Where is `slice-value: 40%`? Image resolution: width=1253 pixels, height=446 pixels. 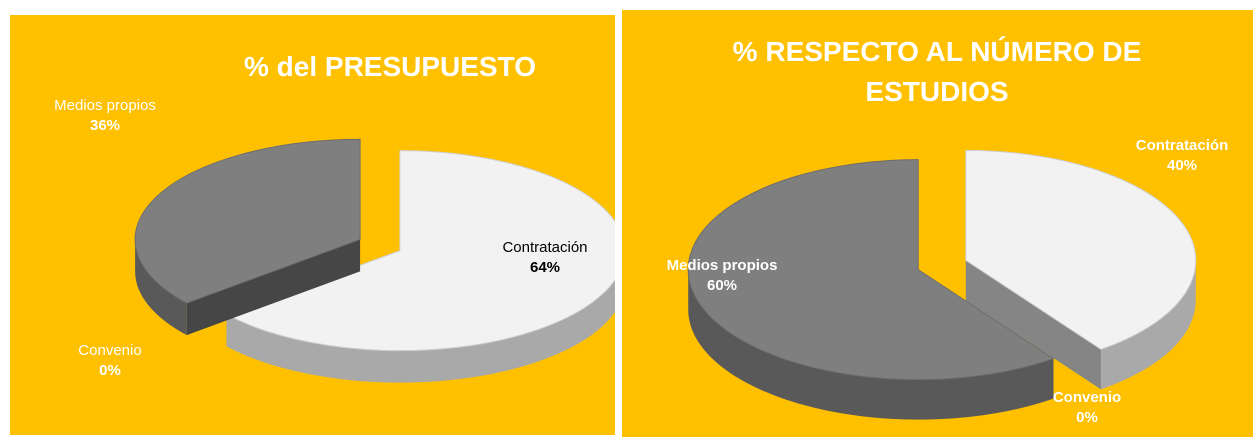 slice-value: 40% is located at coordinates (1182, 165).